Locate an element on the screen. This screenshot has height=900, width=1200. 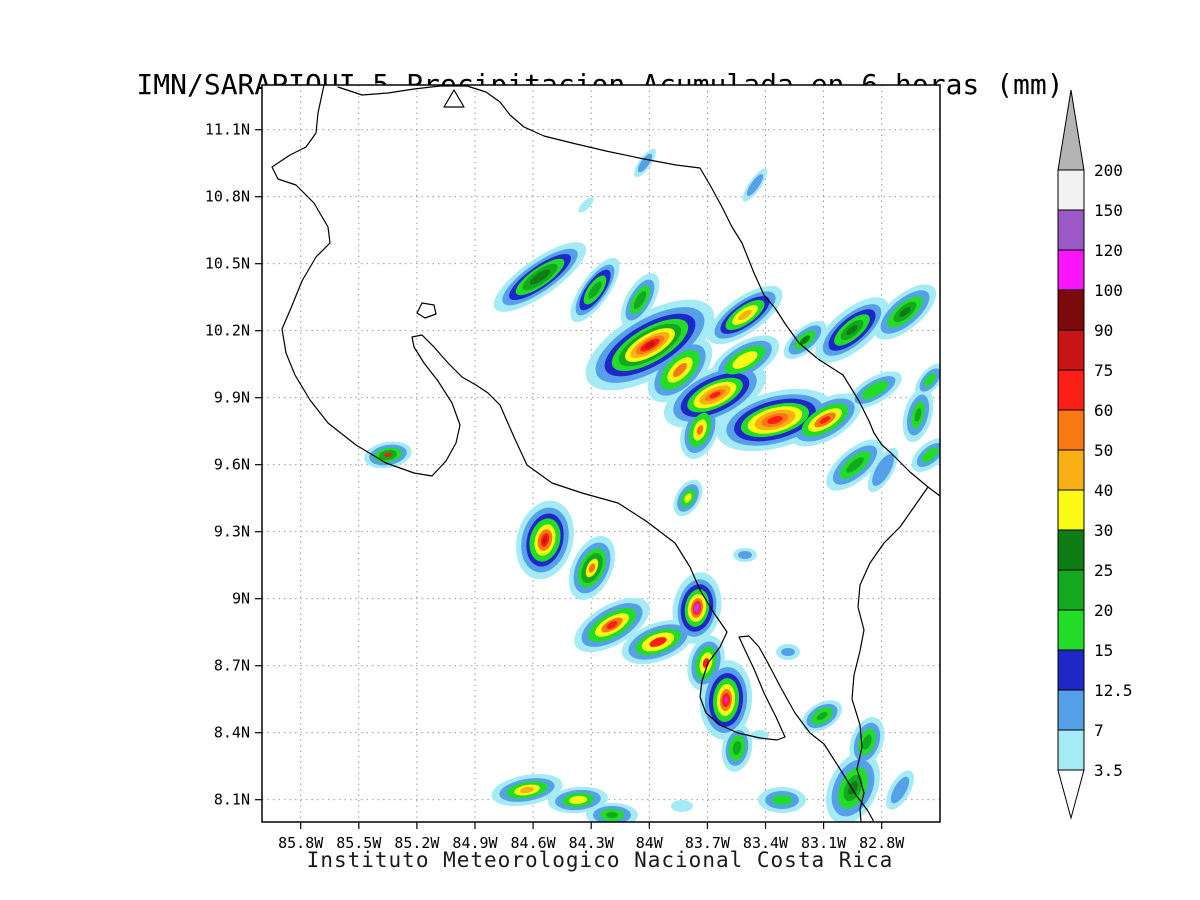
lon-label: 82.8W is located at coordinates (882, 843).